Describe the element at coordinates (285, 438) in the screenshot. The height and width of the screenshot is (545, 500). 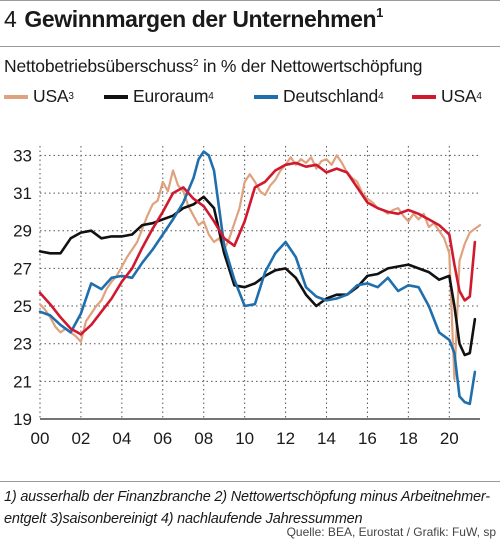
I see `x-tick-label: 12` at that location.